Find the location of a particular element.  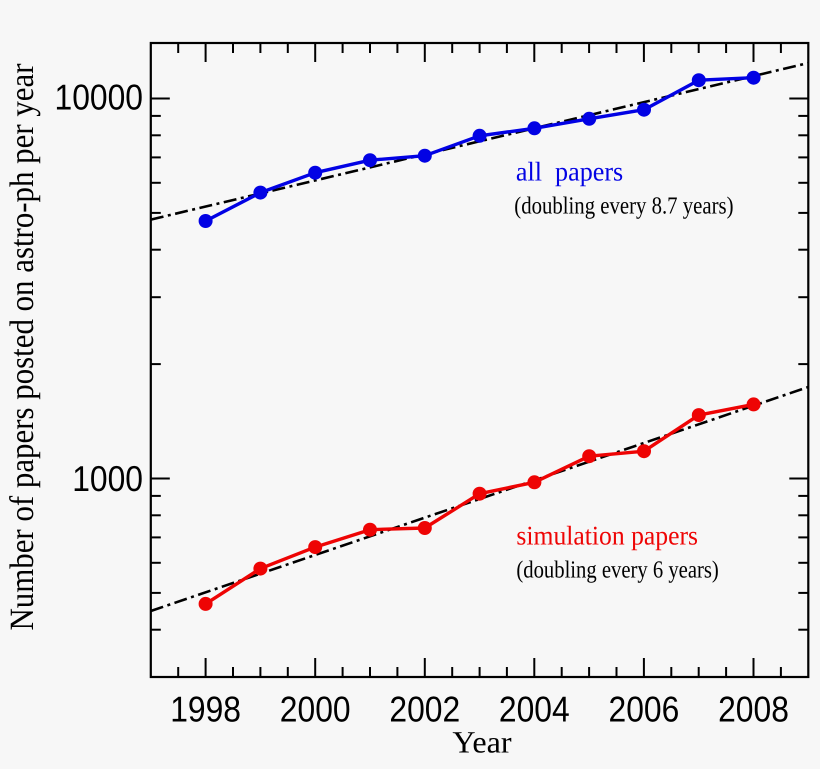

svg-text: 2000 is located at coordinates (315, 709).